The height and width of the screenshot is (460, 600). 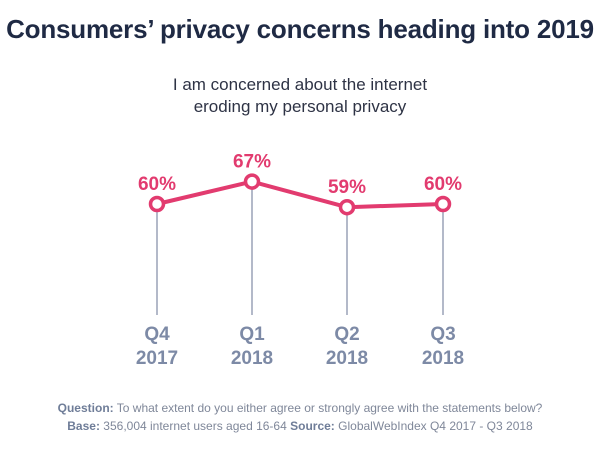 What do you see at coordinates (85, 408) in the screenshot?
I see `question-label: Question:` at bounding box center [85, 408].